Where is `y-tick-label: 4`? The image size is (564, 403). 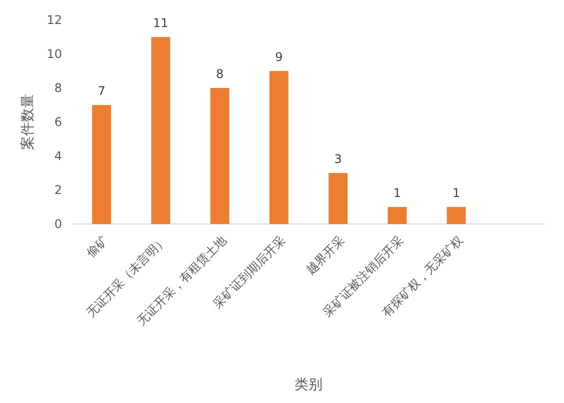
y-tick-label: 4 is located at coordinates (58, 156).